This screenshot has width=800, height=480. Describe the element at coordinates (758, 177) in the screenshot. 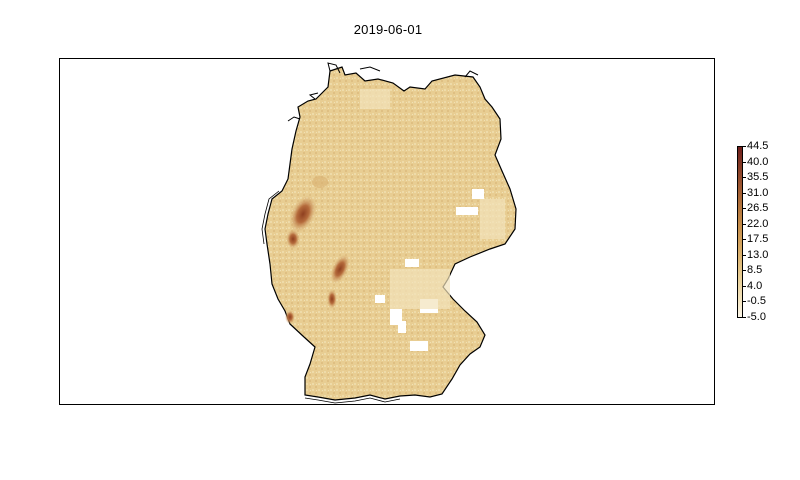

I see `legend-tick-label: 35.5` at that location.